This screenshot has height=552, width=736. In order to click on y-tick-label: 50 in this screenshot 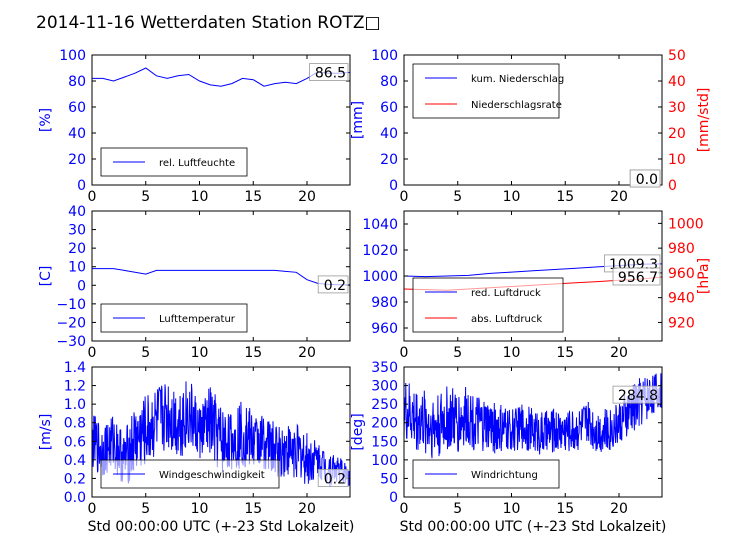, I will do `click(389, 479)`.